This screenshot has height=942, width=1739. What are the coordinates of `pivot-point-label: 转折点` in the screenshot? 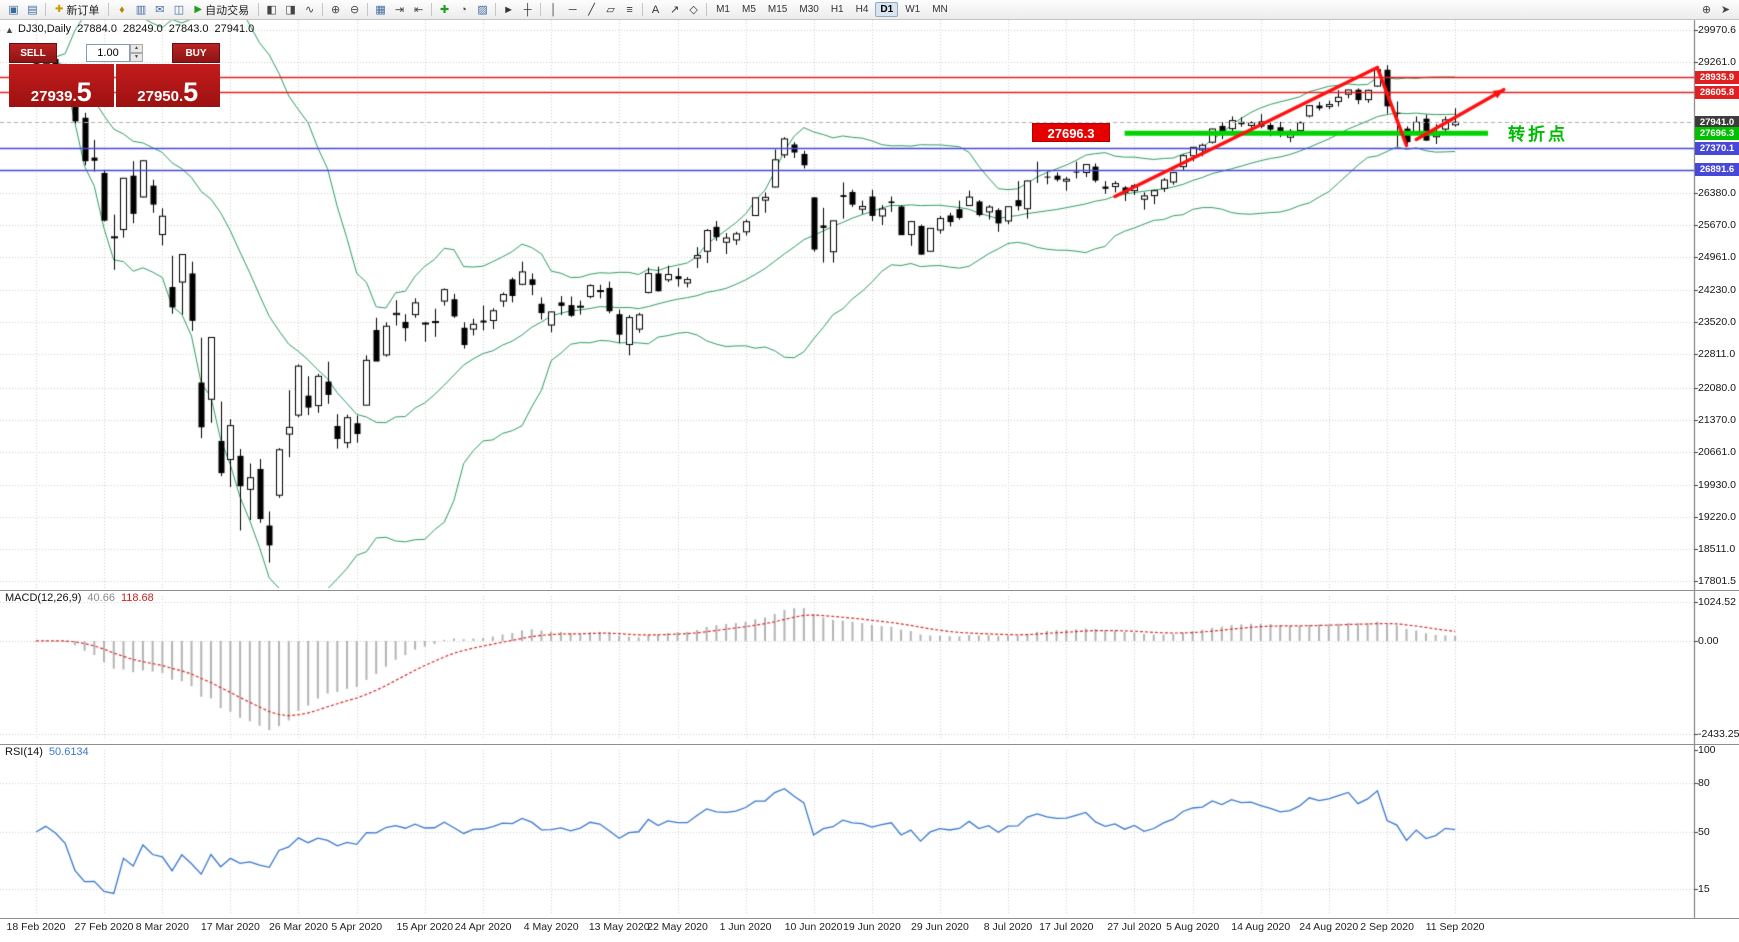 It's located at (1538, 134).